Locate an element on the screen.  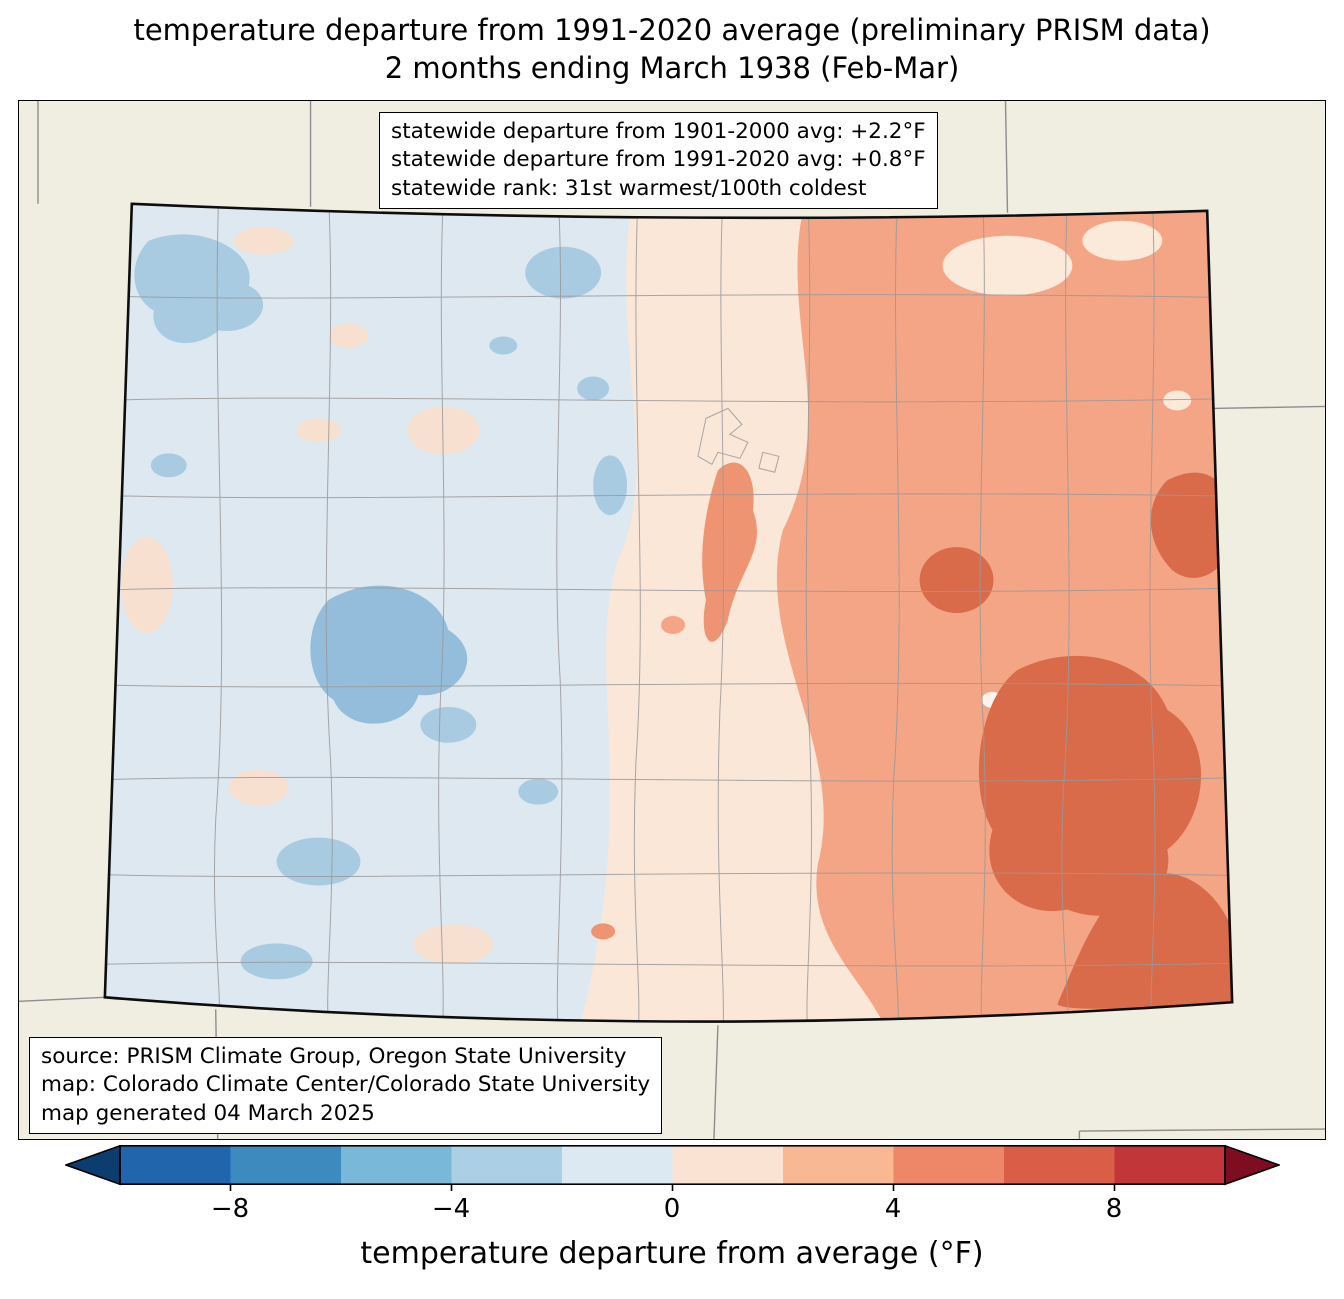
colorbar-tick-label: 8 is located at coordinates (1114, 1209).